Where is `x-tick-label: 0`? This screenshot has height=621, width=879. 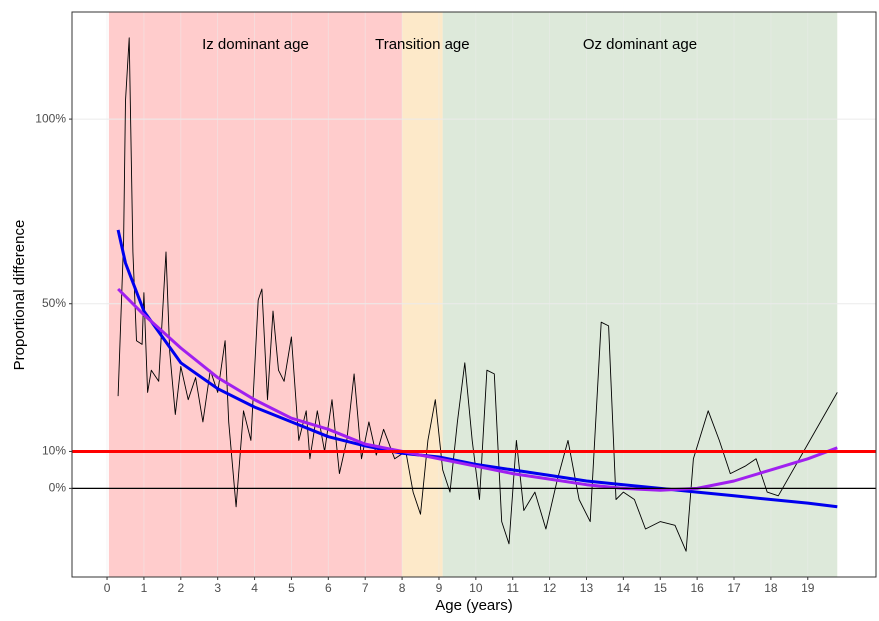
x-tick-label: 0 is located at coordinates (107, 588).